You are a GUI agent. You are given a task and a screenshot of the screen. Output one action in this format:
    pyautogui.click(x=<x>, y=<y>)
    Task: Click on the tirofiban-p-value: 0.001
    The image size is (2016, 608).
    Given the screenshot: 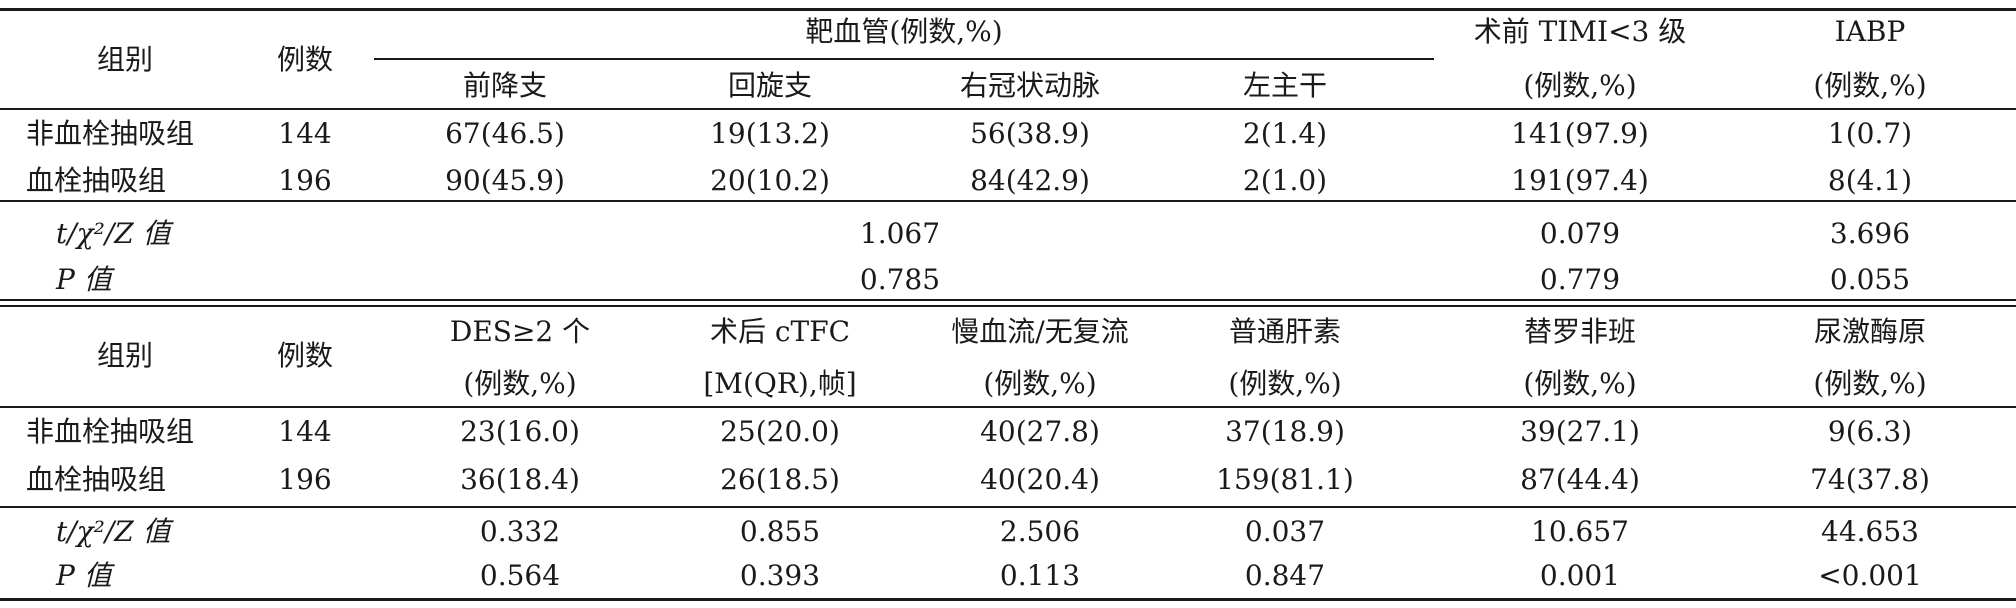 What is the action you would take?
    pyautogui.click(x=1580, y=575)
    